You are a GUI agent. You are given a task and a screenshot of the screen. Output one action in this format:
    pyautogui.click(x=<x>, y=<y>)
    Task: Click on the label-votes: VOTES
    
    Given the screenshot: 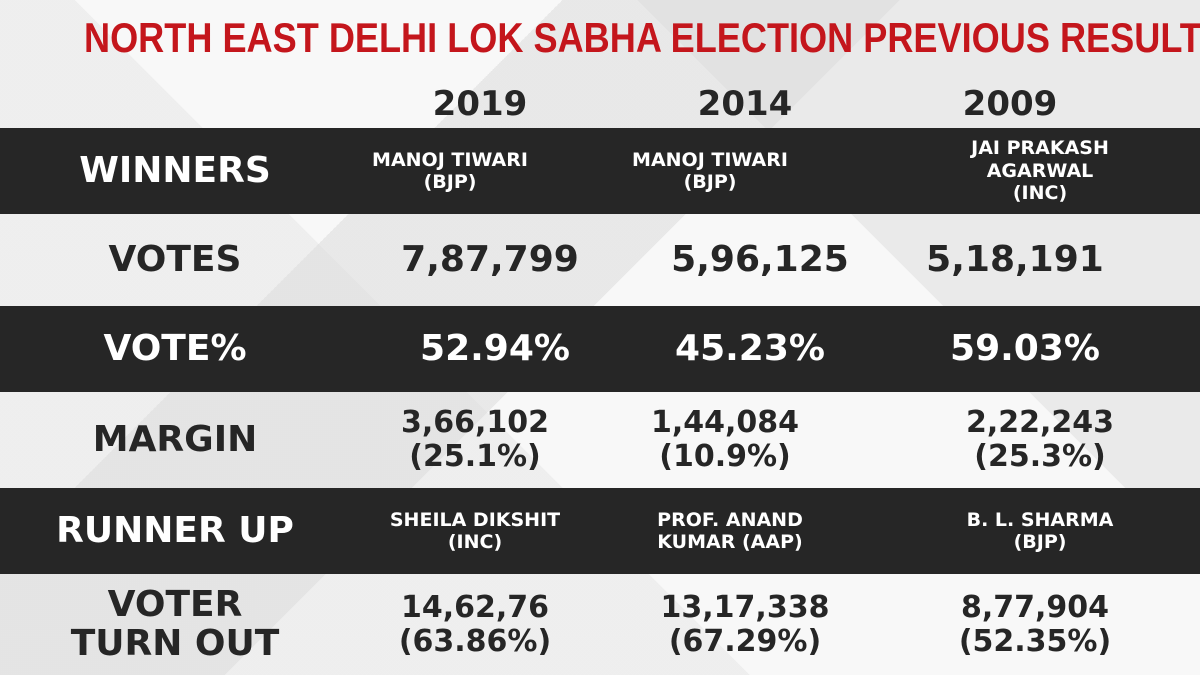 What is the action you would take?
    pyautogui.click(x=175, y=259)
    